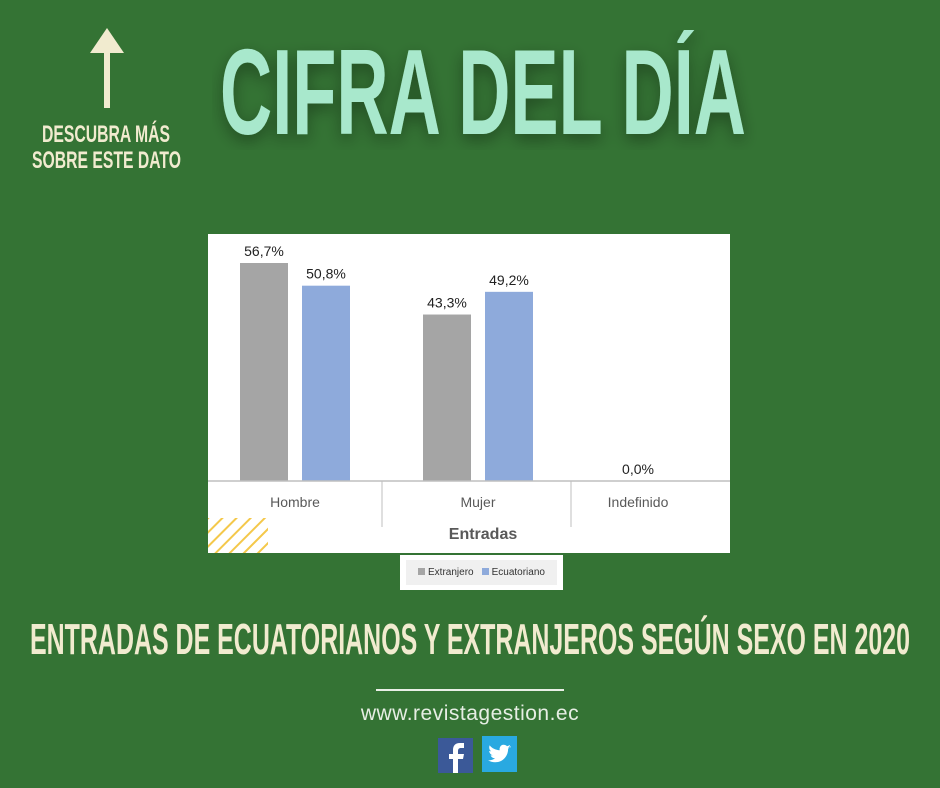 The height and width of the screenshot is (788, 940). Describe the element at coordinates (509, 280) in the screenshot. I see `data-label: 49,2%` at that location.